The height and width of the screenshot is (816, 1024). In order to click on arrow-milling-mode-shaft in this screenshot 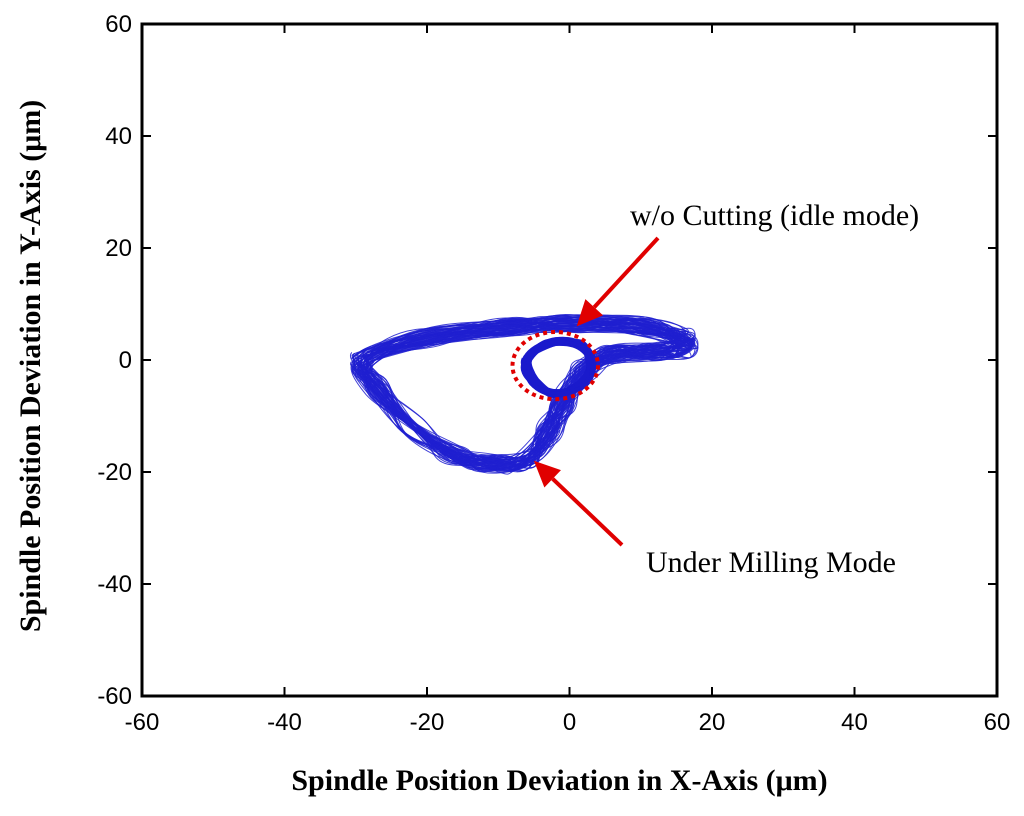, I will do `click(587, 512)`.